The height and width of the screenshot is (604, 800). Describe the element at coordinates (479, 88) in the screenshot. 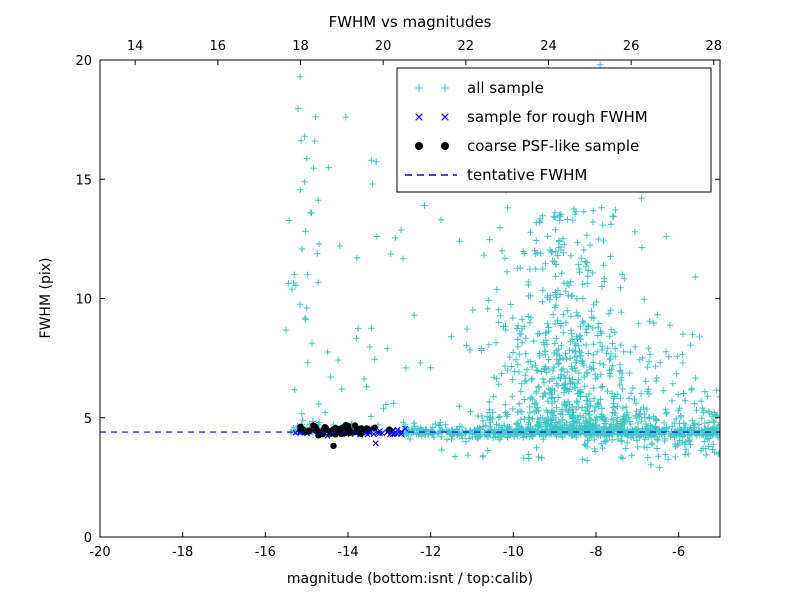

I see `legend-item-all-sample: all sample` at that location.